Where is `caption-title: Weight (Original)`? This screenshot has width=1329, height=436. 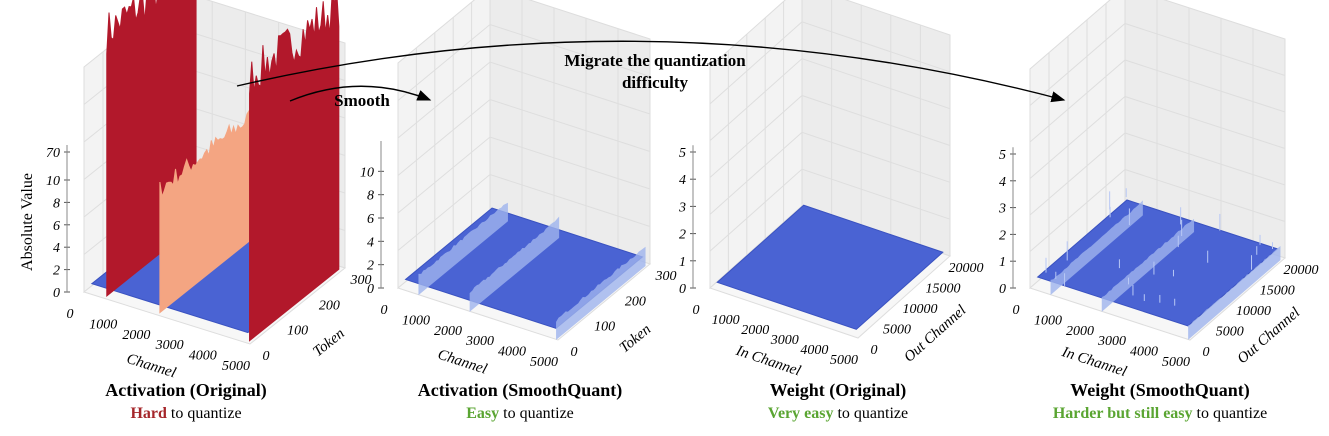
caption-title: Weight (Original) is located at coordinates (838, 390).